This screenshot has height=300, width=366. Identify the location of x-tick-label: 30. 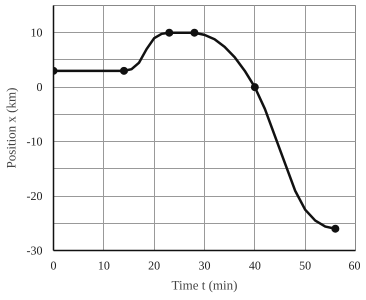
(204, 265).